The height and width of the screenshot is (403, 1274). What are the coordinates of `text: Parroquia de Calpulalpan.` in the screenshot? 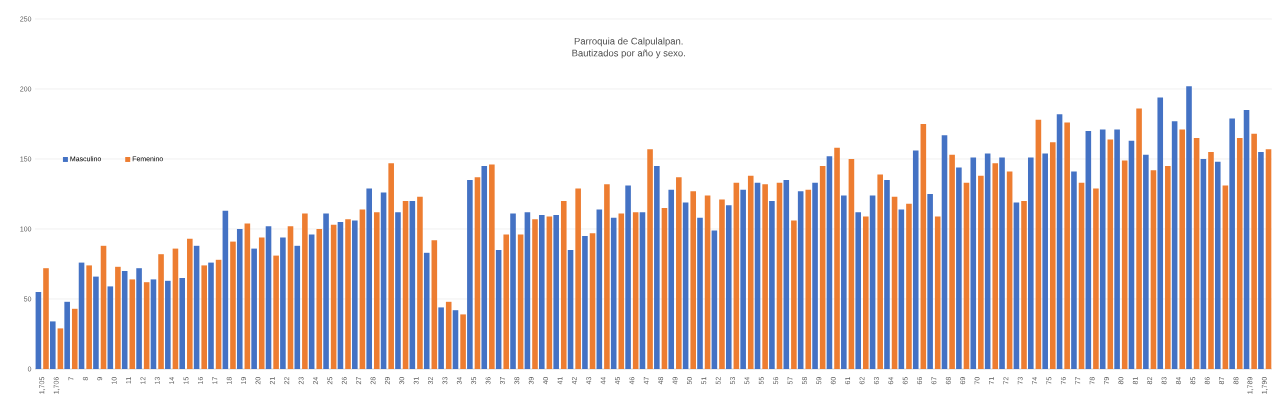 It's located at (628, 42).